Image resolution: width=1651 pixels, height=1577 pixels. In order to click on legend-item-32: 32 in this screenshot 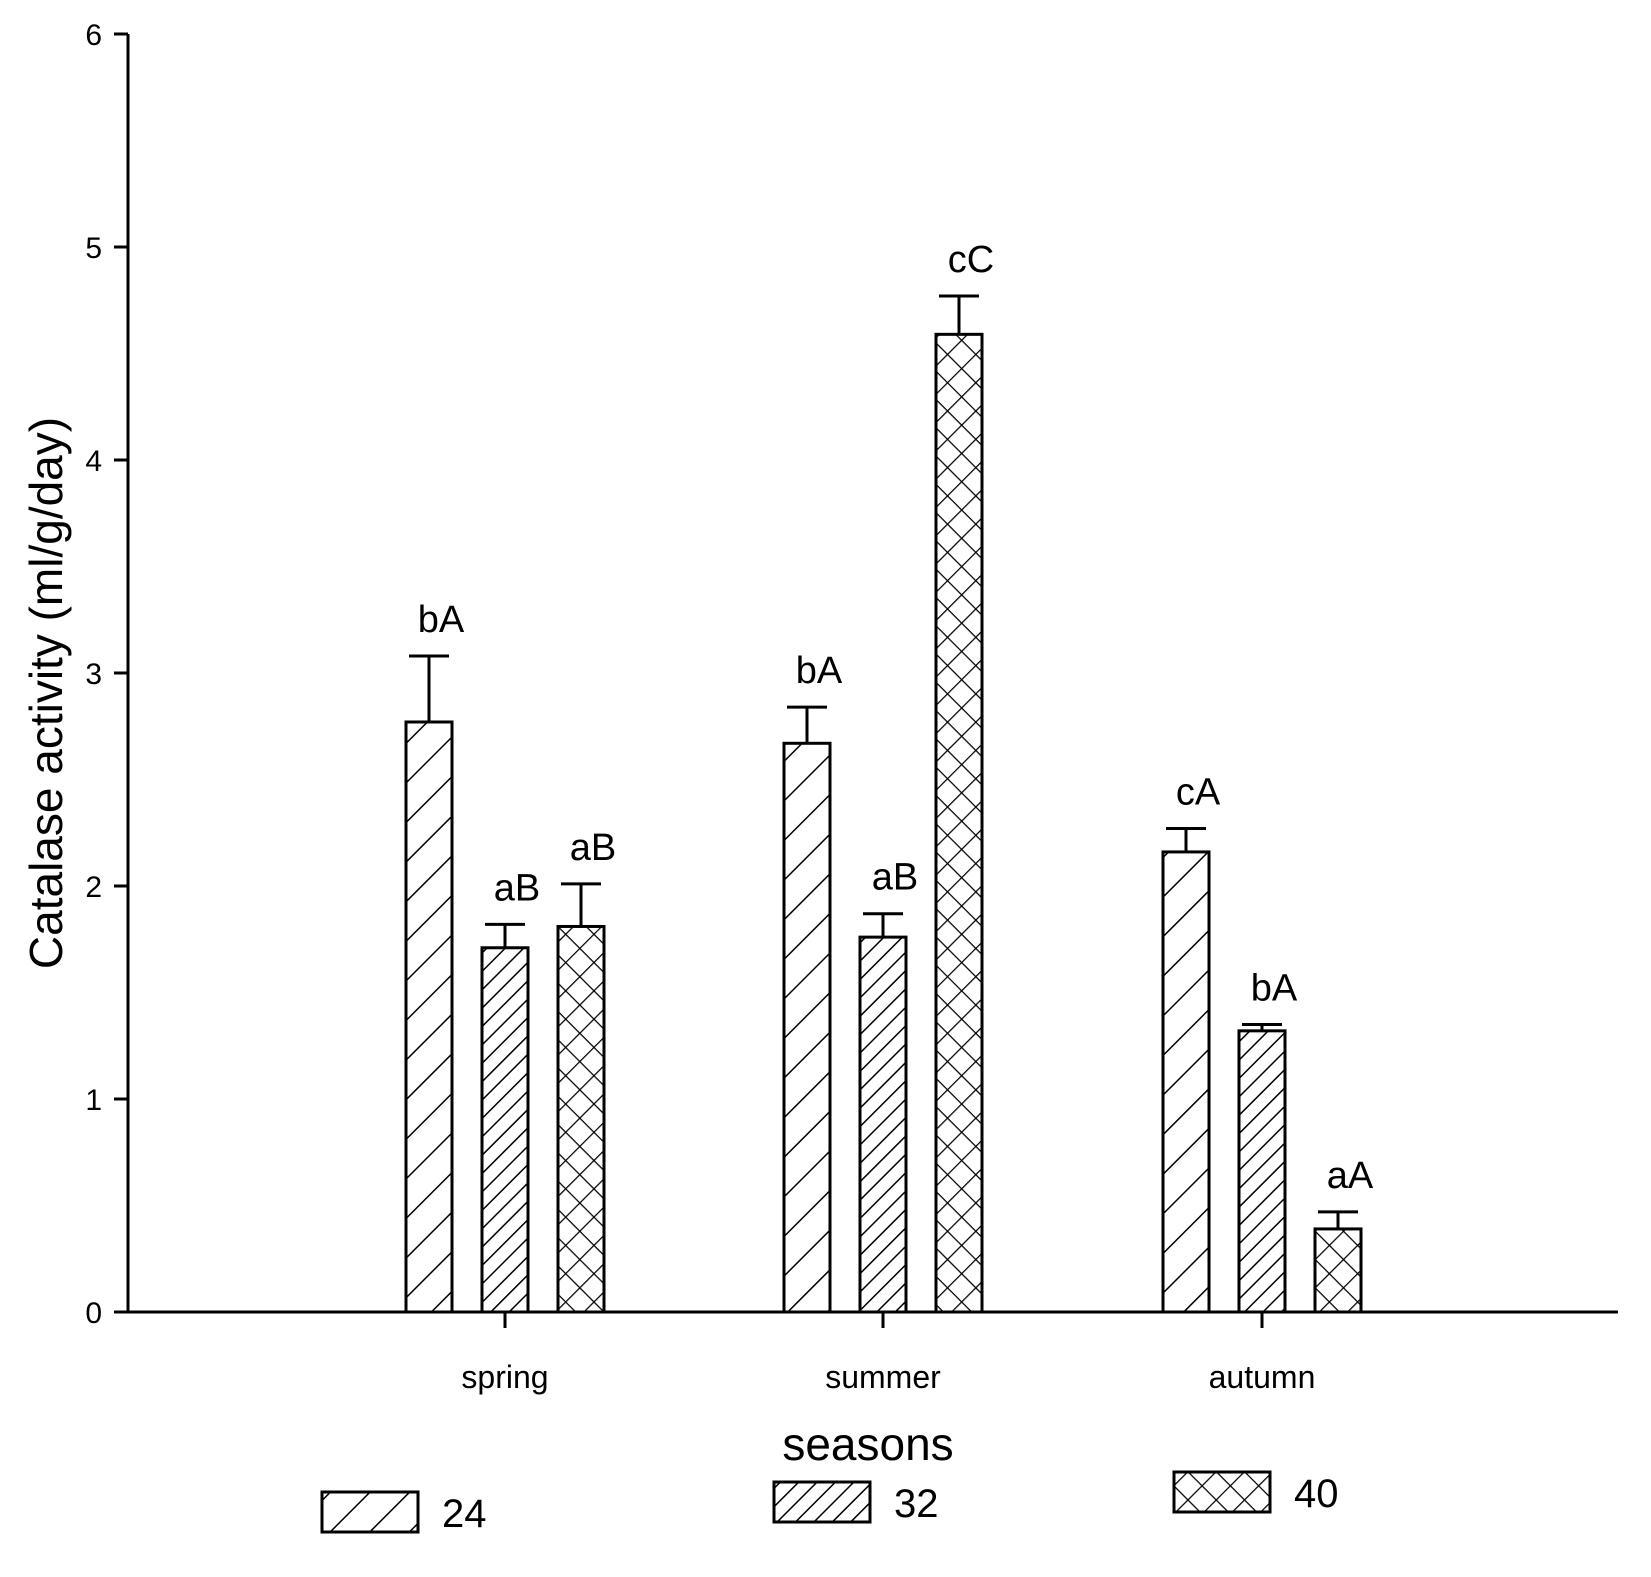, I will do `click(855, 1503)`.